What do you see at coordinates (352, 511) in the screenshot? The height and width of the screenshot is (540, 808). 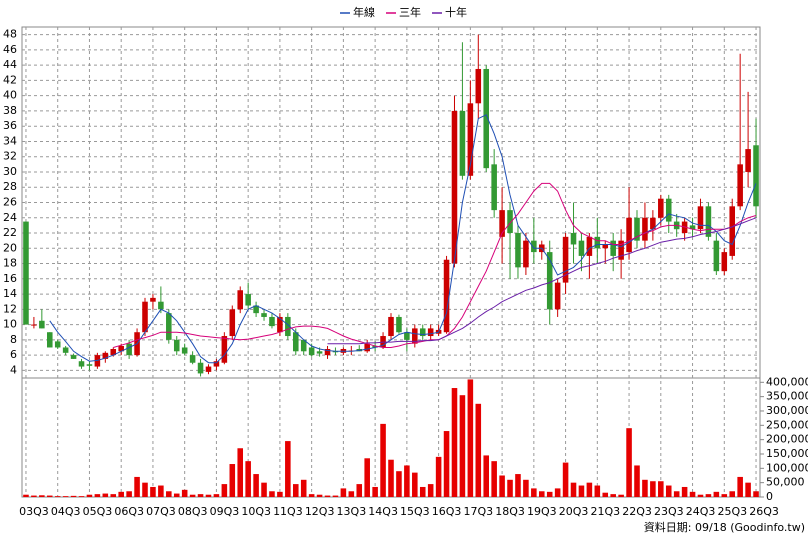 I see `x-tick-label: 13Q3` at bounding box center [352, 511].